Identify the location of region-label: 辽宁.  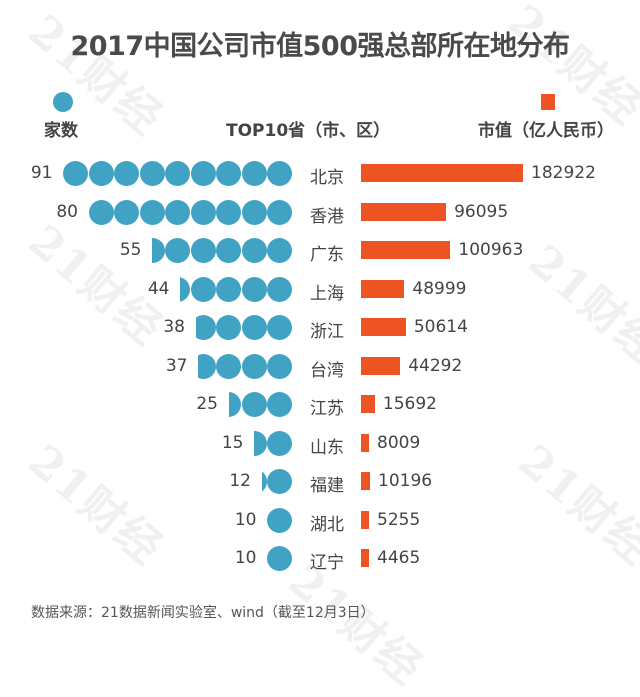
(327, 563).